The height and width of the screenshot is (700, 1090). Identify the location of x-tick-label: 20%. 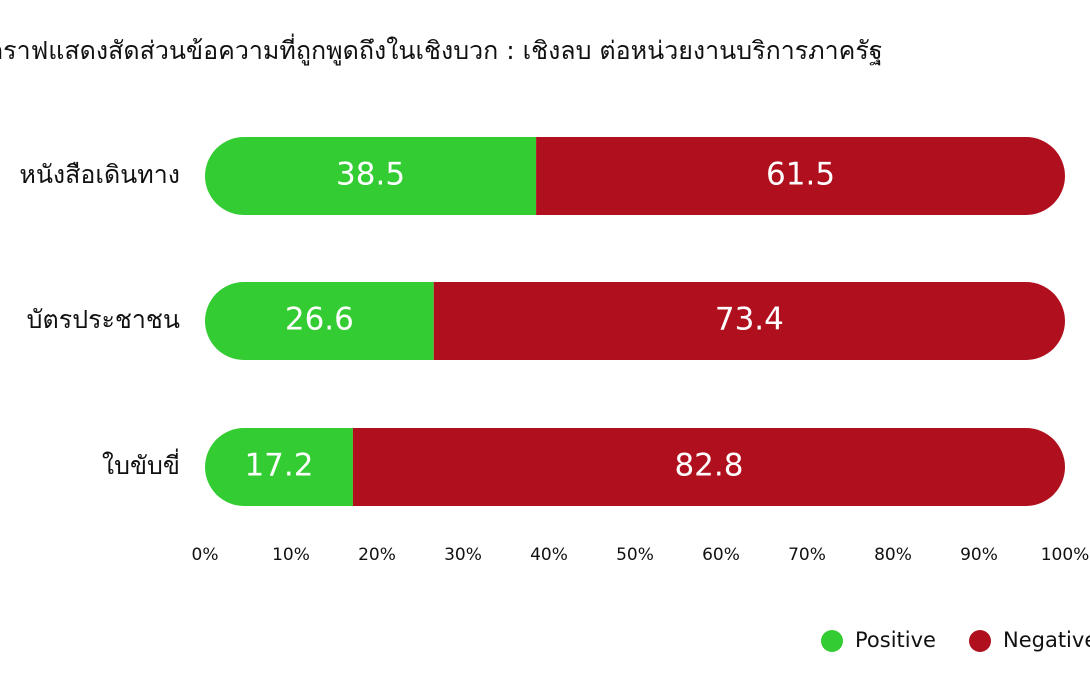
(377, 555).